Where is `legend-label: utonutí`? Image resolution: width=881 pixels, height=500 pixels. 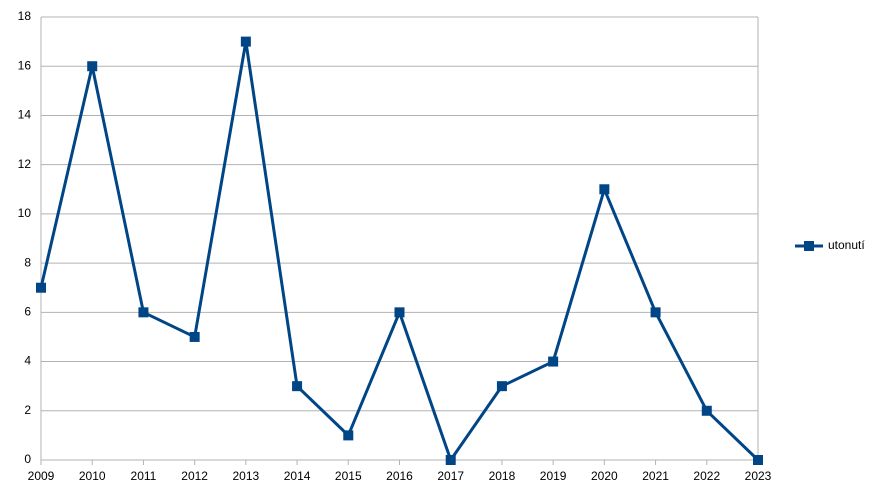
legend-label: utonutí is located at coordinates (846, 245).